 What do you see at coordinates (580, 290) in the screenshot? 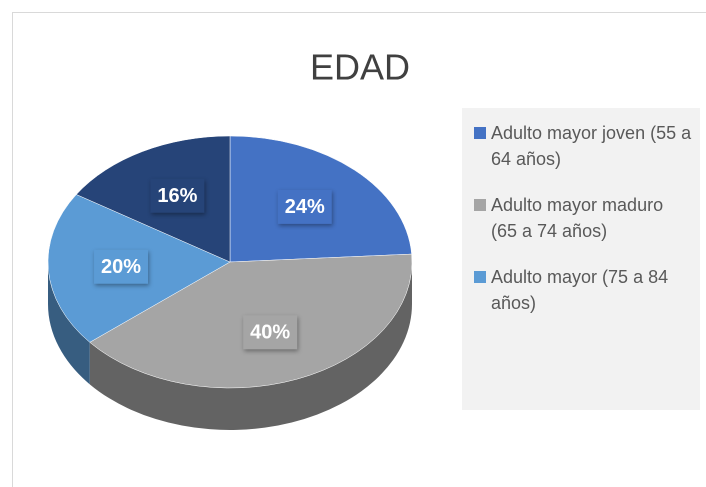
I see `legend-label: Adulto mayor (75 a 84 años)` at bounding box center [580, 290].